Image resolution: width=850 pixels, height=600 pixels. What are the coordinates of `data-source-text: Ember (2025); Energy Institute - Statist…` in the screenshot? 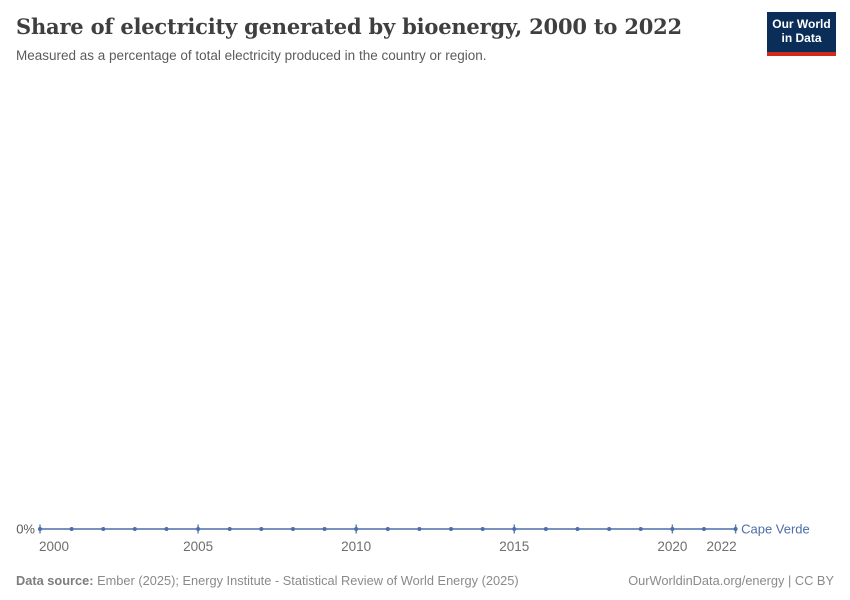 It's located at (308, 580).